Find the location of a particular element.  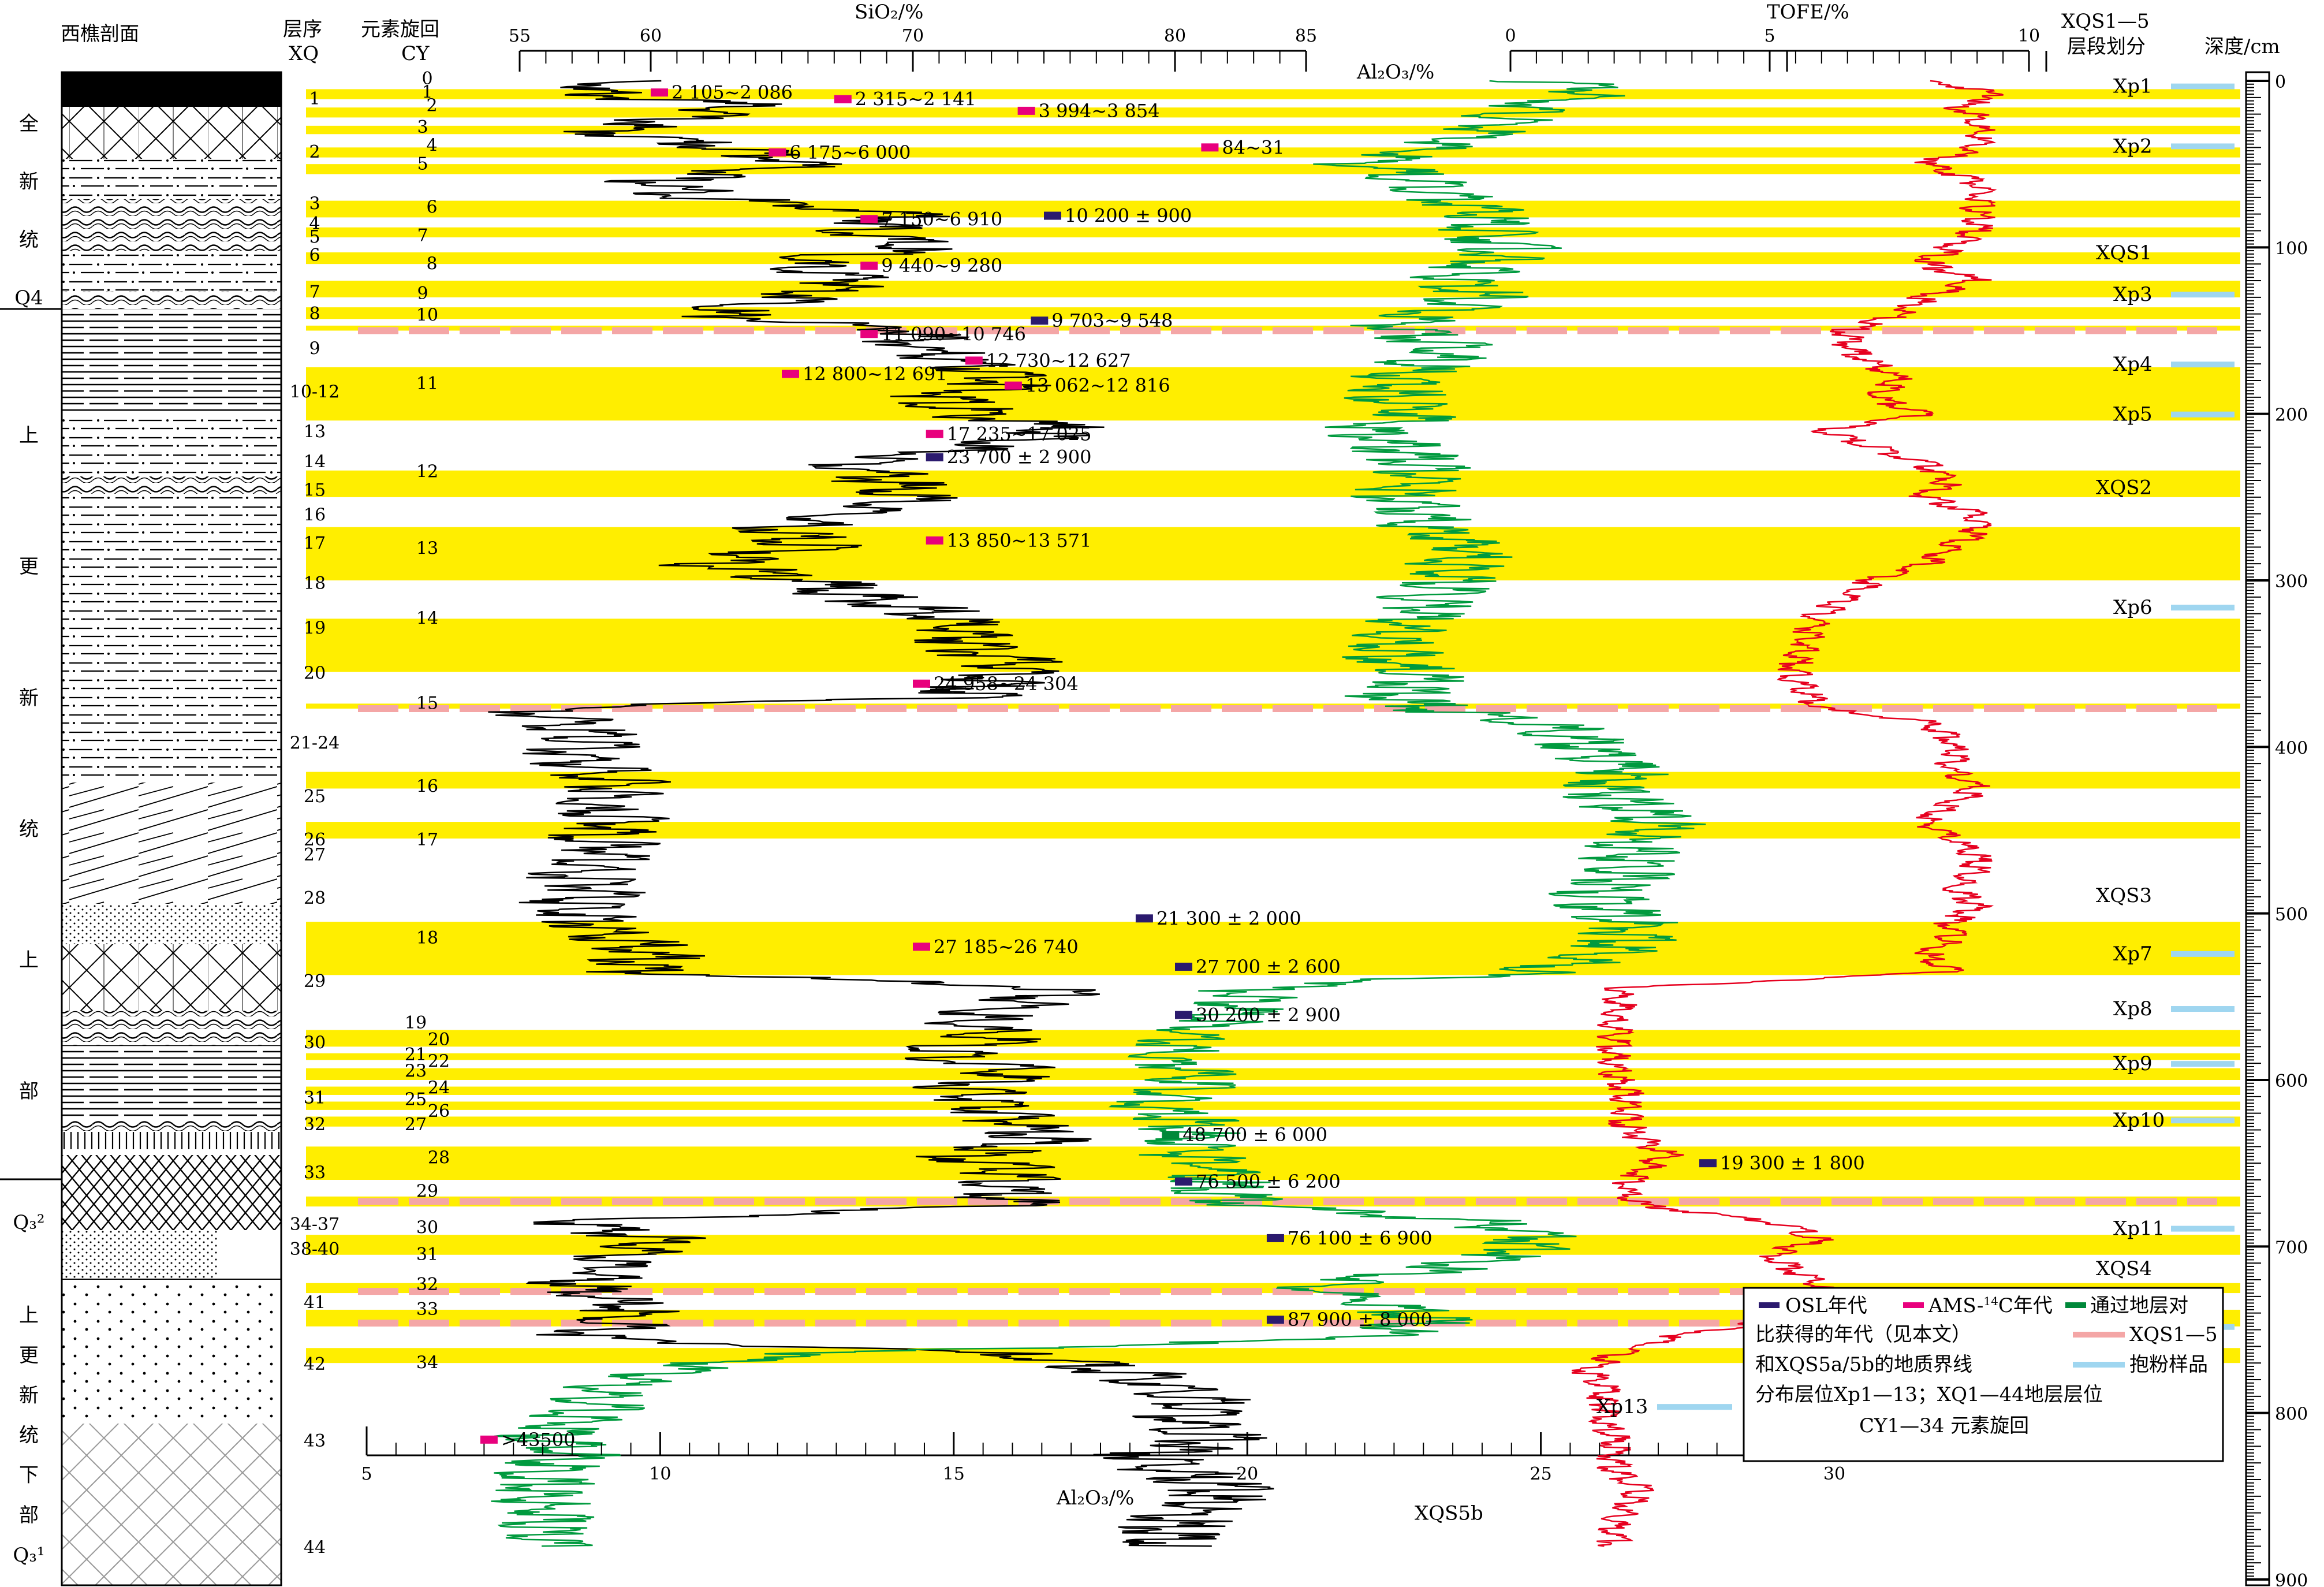

stratigraphic-unit-char: Q4 is located at coordinates (28, 298).